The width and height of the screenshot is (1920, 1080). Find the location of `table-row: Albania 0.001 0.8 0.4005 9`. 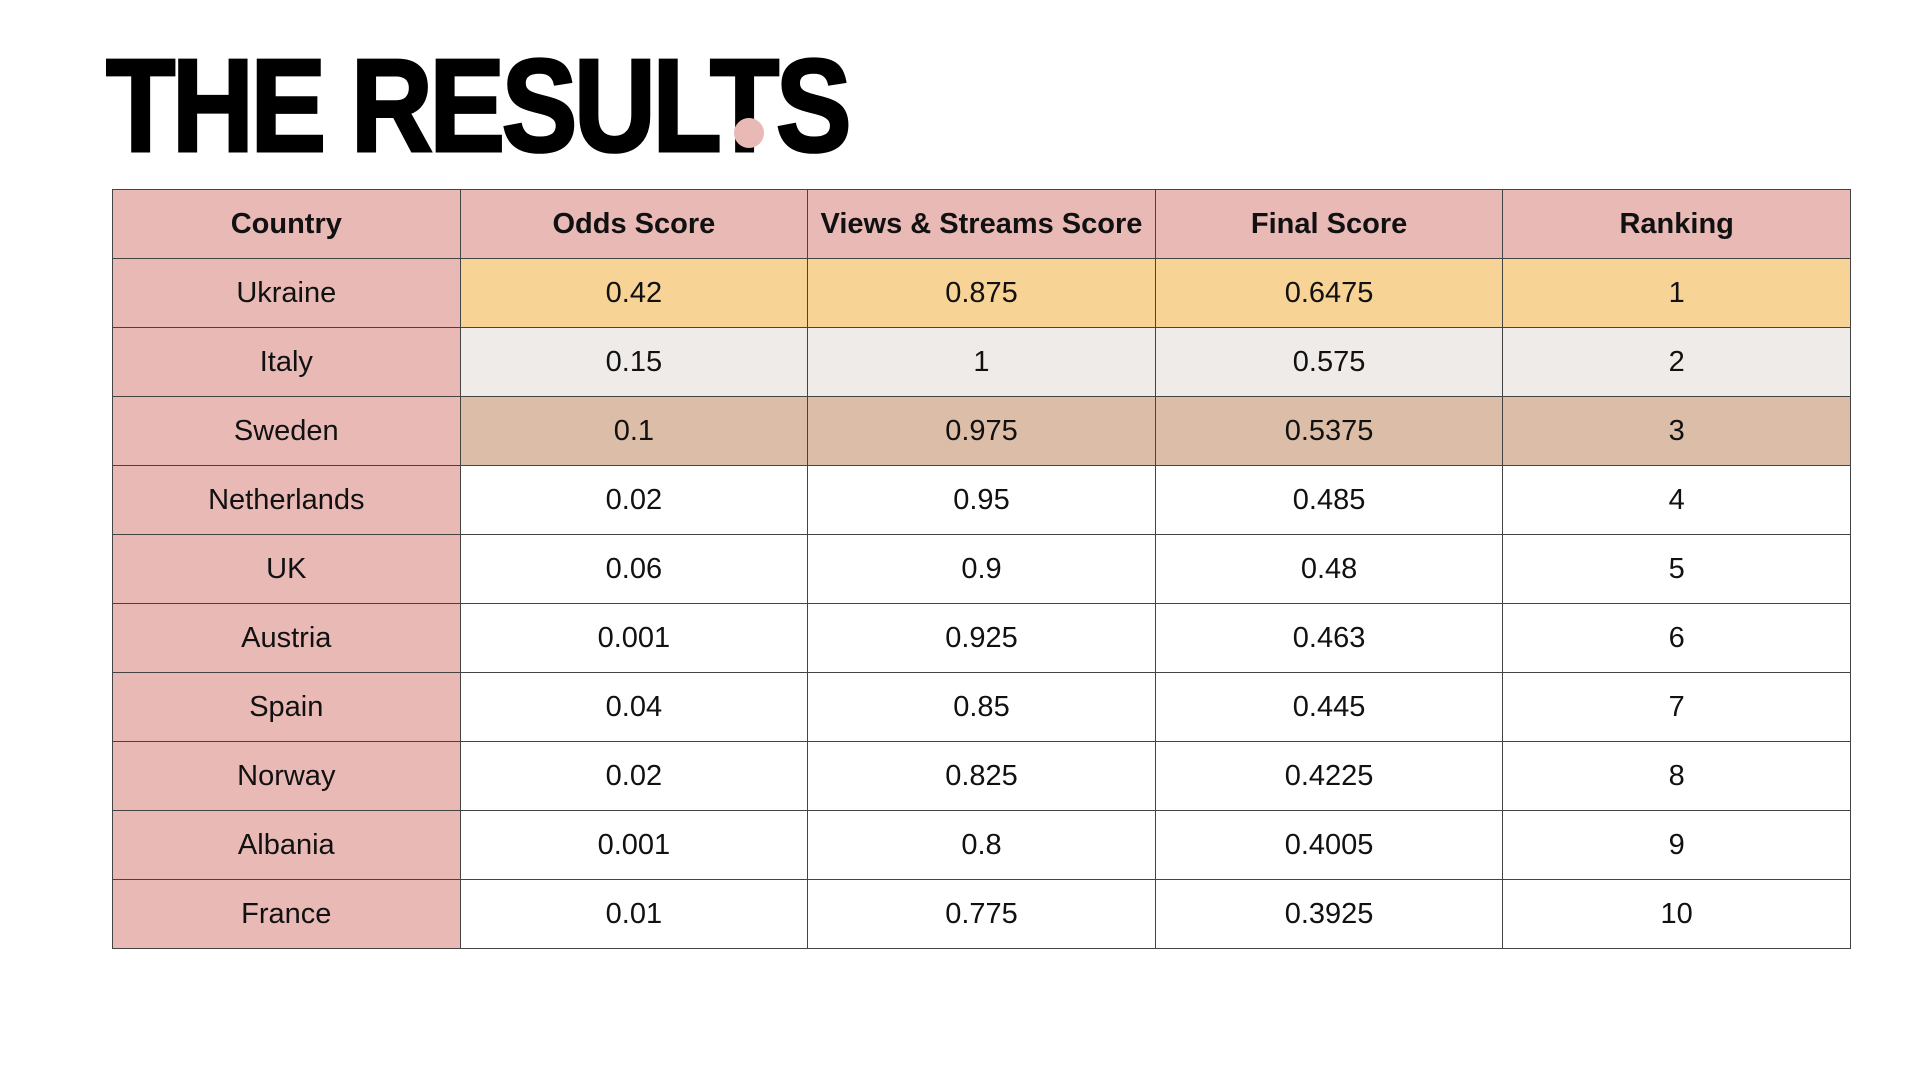

table-row: Albania 0.001 0.8 0.4005 9 is located at coordinates (981, 845).